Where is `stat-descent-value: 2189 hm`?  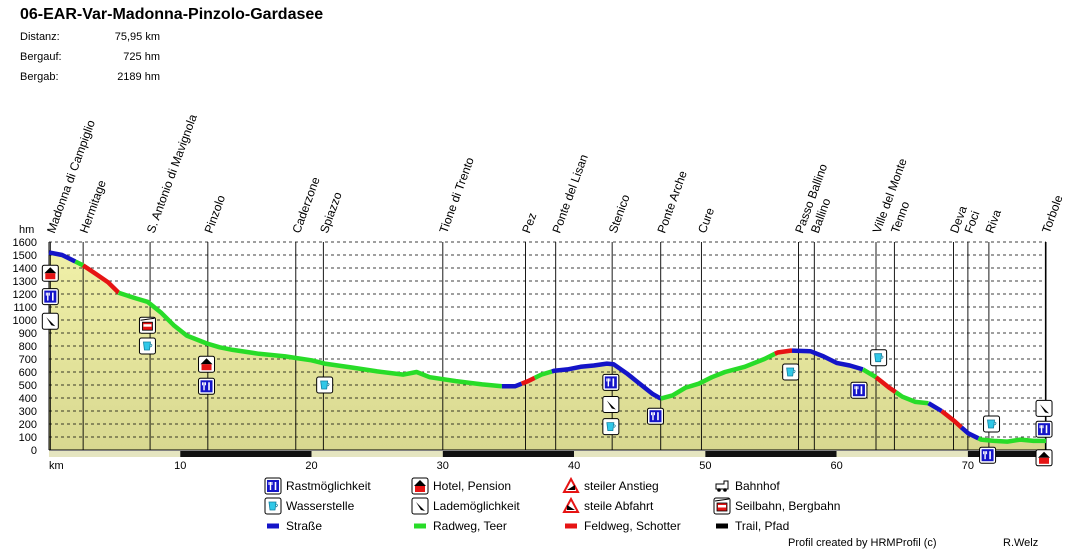 stat-descent-value: 2189 hm is located at coordinates (138, 77).